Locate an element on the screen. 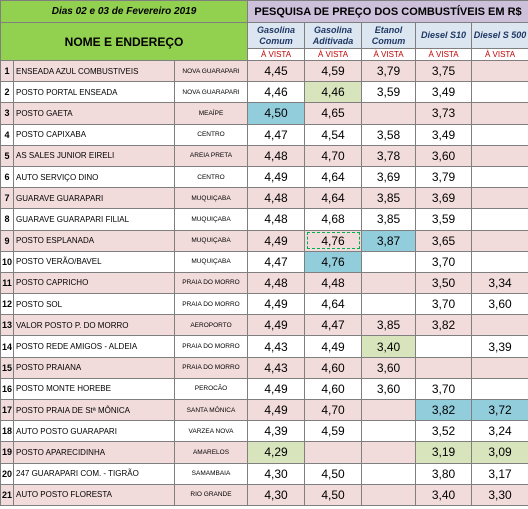  survey-title: PESQUISA DE PREÇO DOS COMBUSTÍVEIS EM R$ is located at coordinates (387, 11).